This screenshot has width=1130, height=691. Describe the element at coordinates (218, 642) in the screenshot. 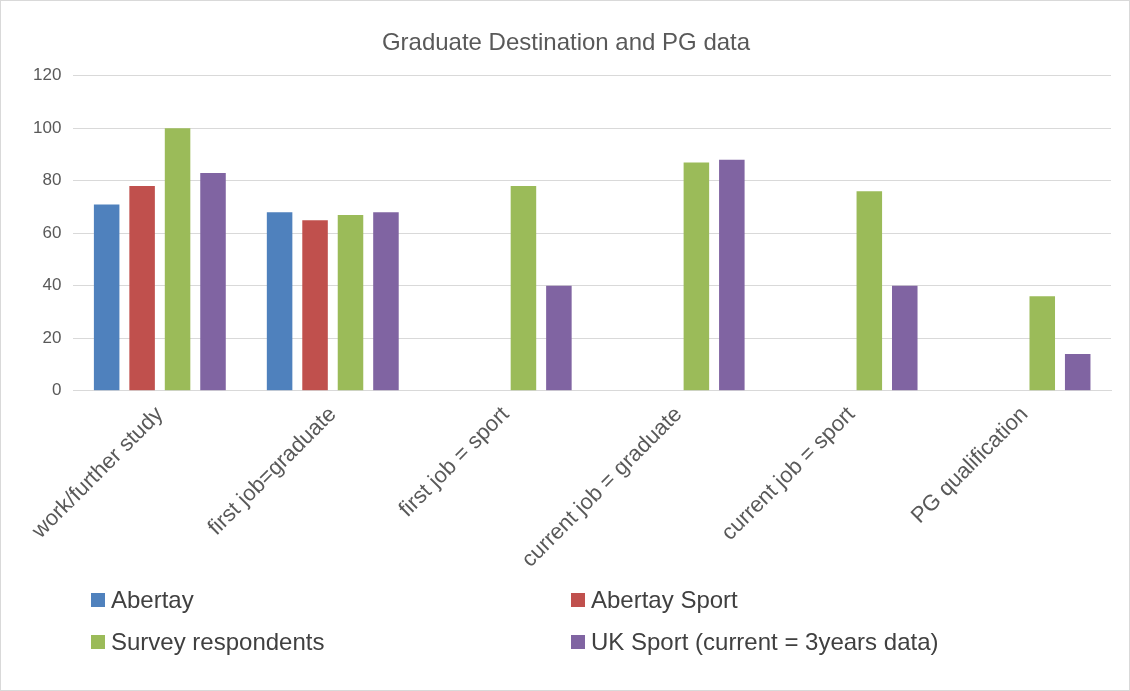

I see `legend-label: Survey respondents` at that location.